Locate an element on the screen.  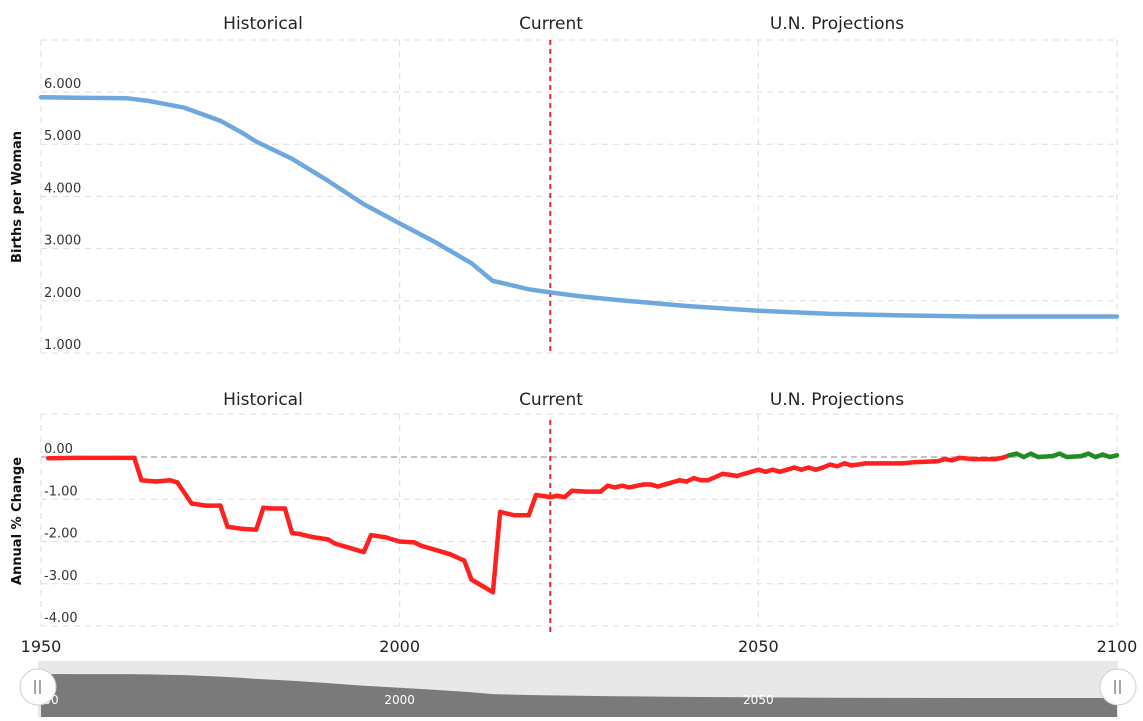
top-label-historical: Historical is located at coordinates (263, 24).